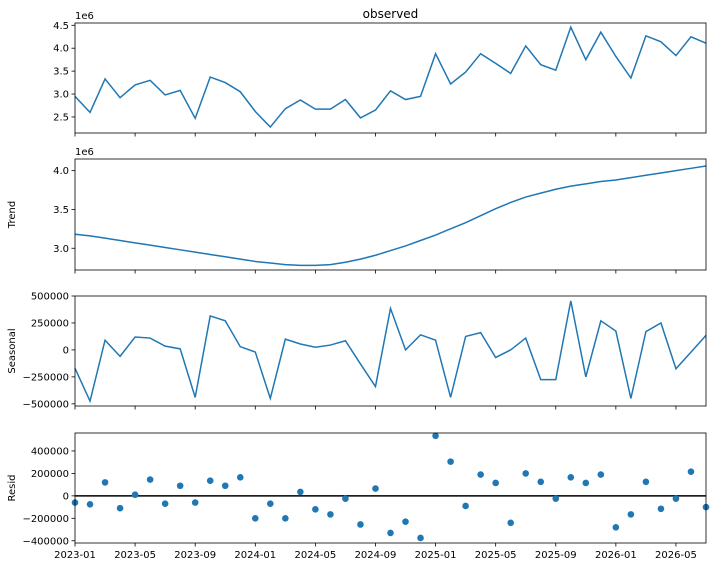 The image size is (712, 568). Describe the element at coordinates (61, 117) in the screenshot. I see `y-tick-label: 2.5` at that location.